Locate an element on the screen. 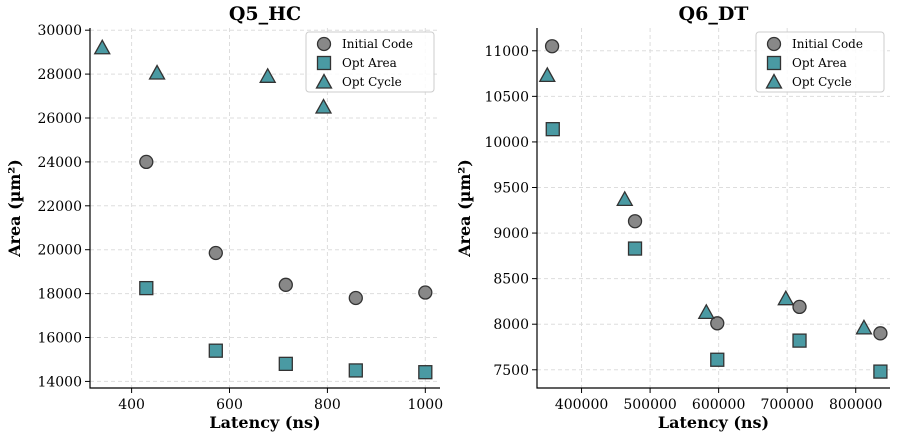 This screenshot has height=440, width=897. x-tick-label: 600 is located at coordinates (229, 405).